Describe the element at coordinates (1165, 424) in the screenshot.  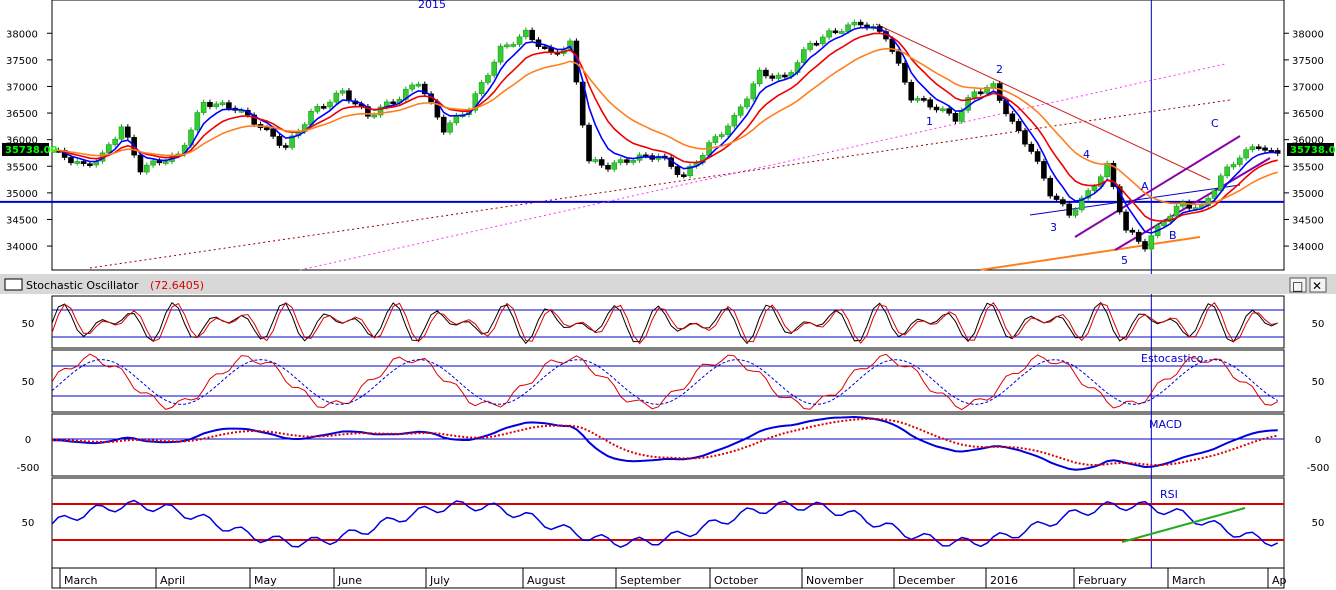
I see `macd-label: MACD` at that location.